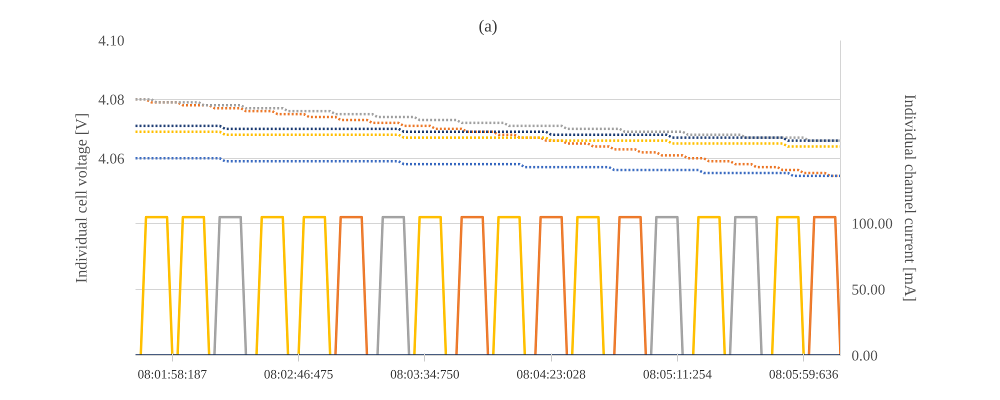 The height and width of the screenshot is (400, 1000). What do you see at coordinates (804, 374) in the screenshot?
I see `x-tick-label: 08:05:59:636` at bounding box center [804, 374].